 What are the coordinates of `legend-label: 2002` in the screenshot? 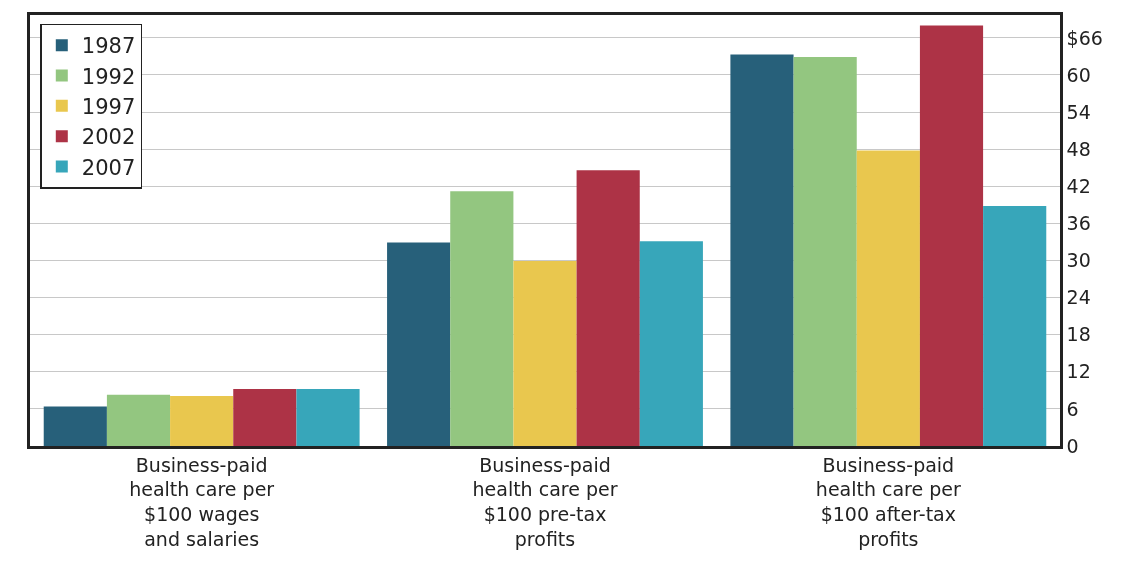 It's located at (108, 137).